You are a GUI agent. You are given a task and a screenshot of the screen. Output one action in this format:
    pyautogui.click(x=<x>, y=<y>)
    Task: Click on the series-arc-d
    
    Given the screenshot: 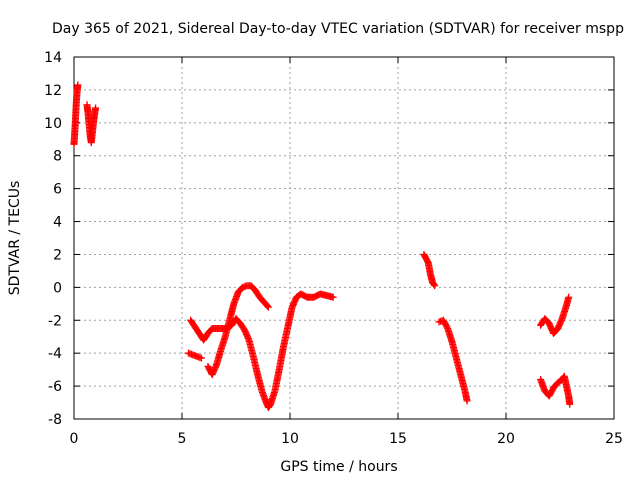 What is the action you would take?
    pyautogui.click(x=262, y=350)
    